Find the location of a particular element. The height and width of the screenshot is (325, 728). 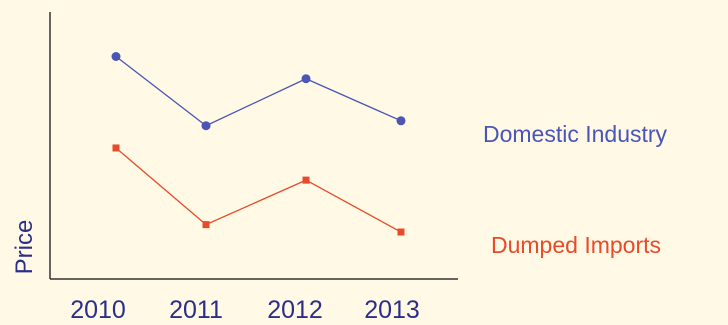

legend: Domestic Industry Dumped Imports is located at coordinates (575, 189).